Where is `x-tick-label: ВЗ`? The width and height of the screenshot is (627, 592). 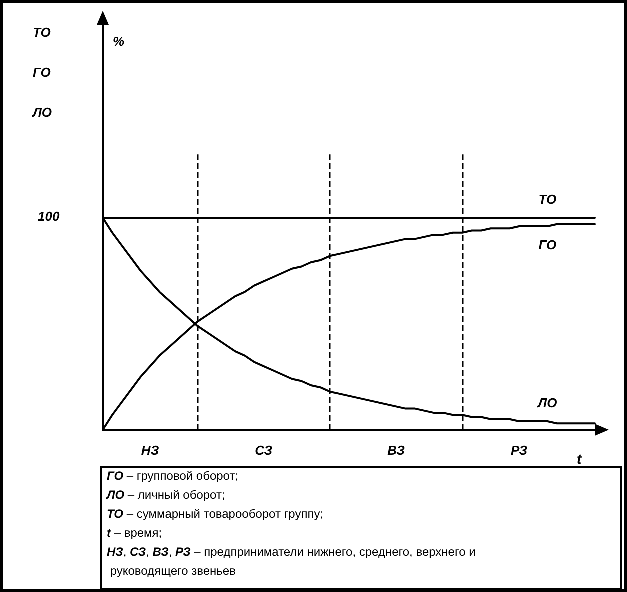
x-tick-label: ВЗ is located at coordinates (397, 450).